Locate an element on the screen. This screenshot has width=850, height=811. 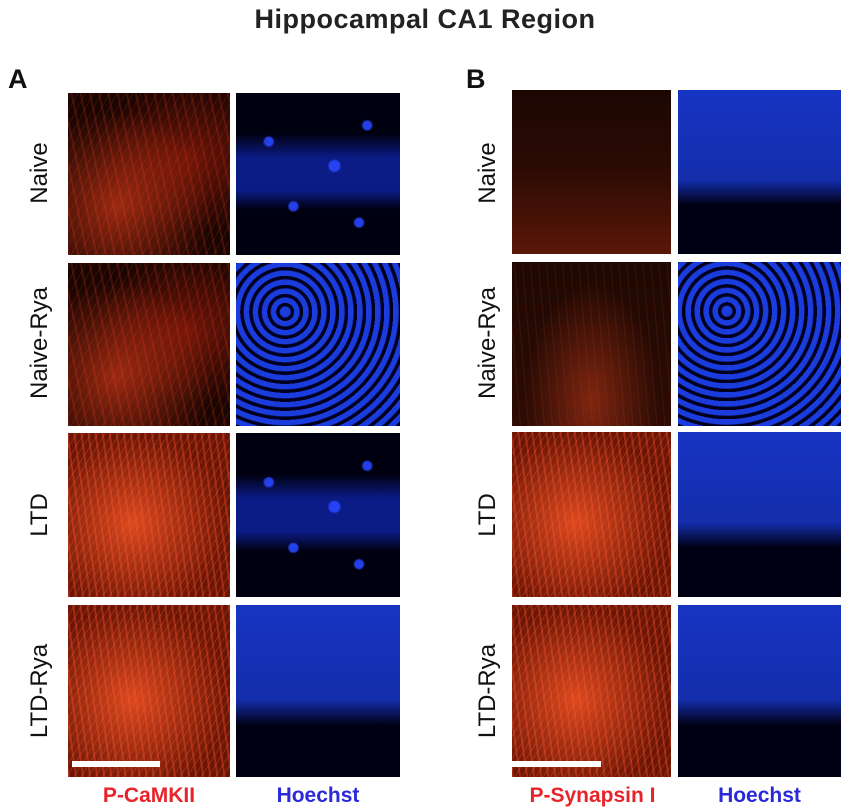
panel-b-scale-bar is located at coordinates (556, 764).